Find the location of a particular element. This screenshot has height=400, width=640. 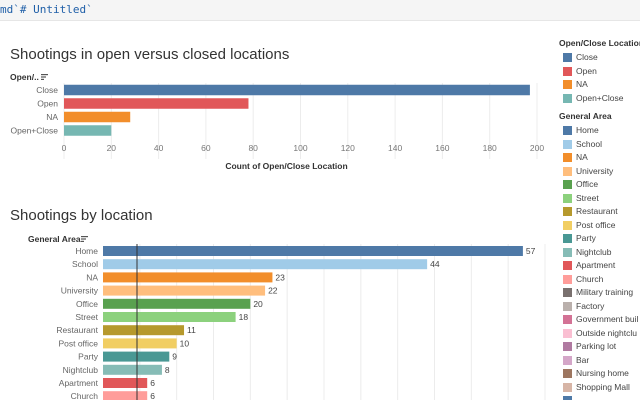

legend2-item: Bar is located at coordinates (598, 361).